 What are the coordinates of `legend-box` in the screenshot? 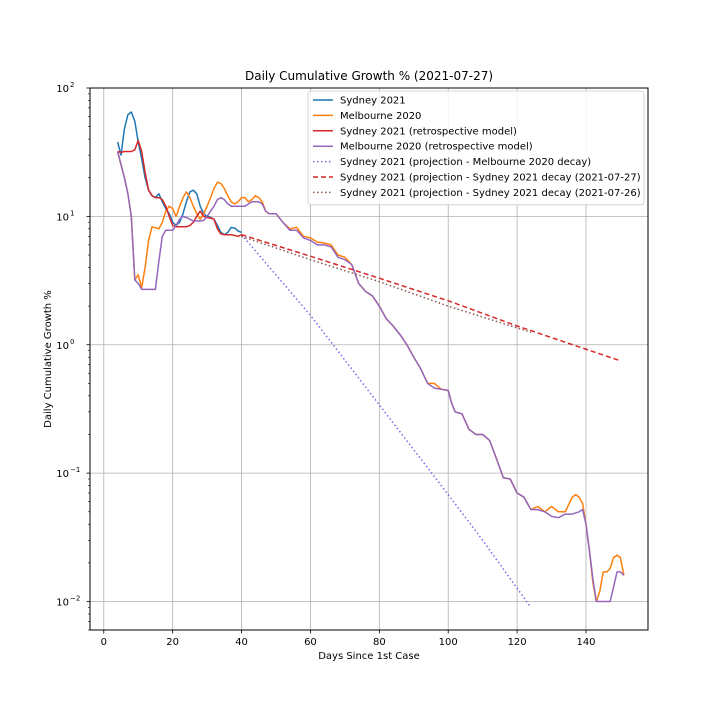 It's located at (476, 148).